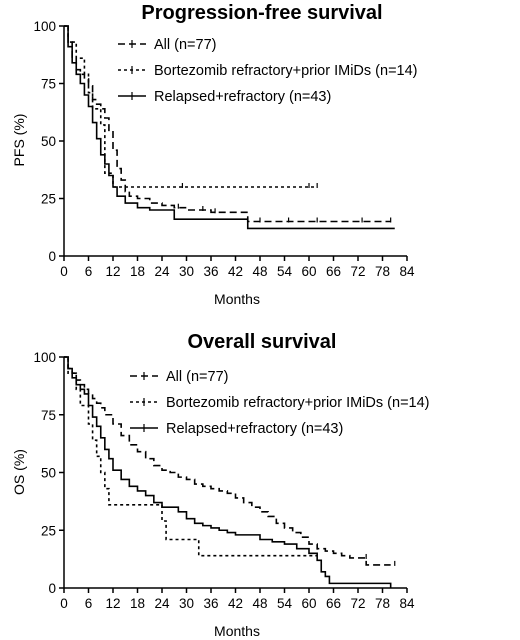 This screenshot has width=520, height=640. I want to click on pfs-x-tick-label: 84, so click(407, 271).